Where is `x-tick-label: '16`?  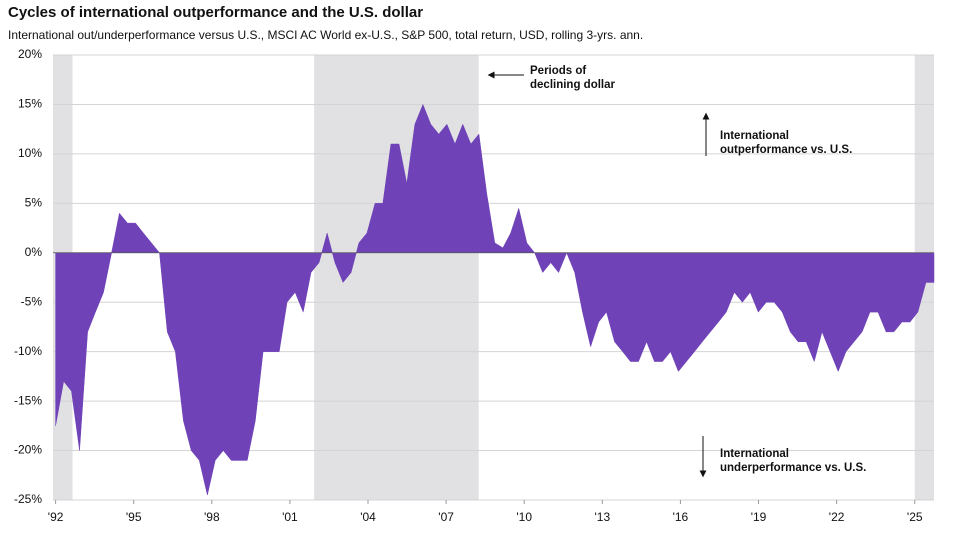 x-tick-label: '16 is located at coordinates (681, 517).